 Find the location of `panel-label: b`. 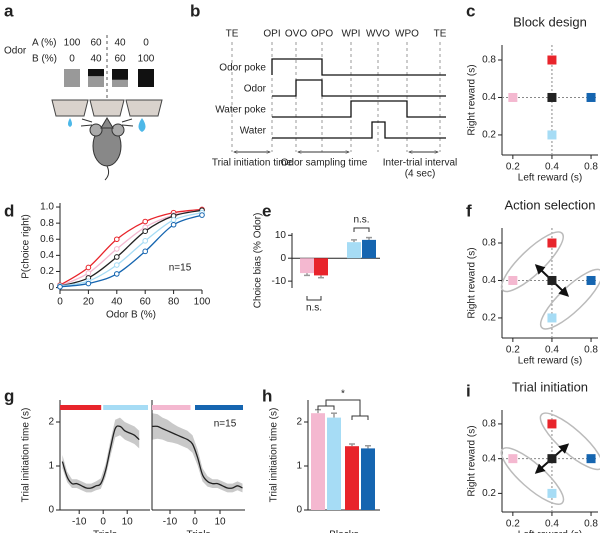

panel-label: b is located at coordinates (195, 10).